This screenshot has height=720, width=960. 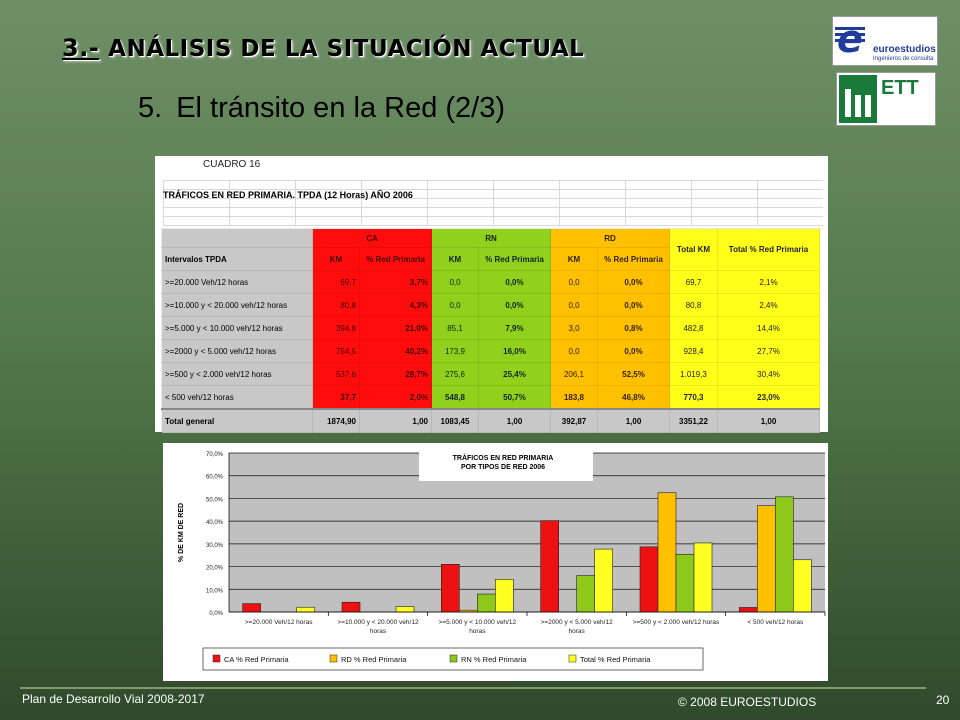 What do you see at coordinates (693, 351) in the screenshot?
I see `cell-tkm: 928,4` at bounding box center [693, 351].